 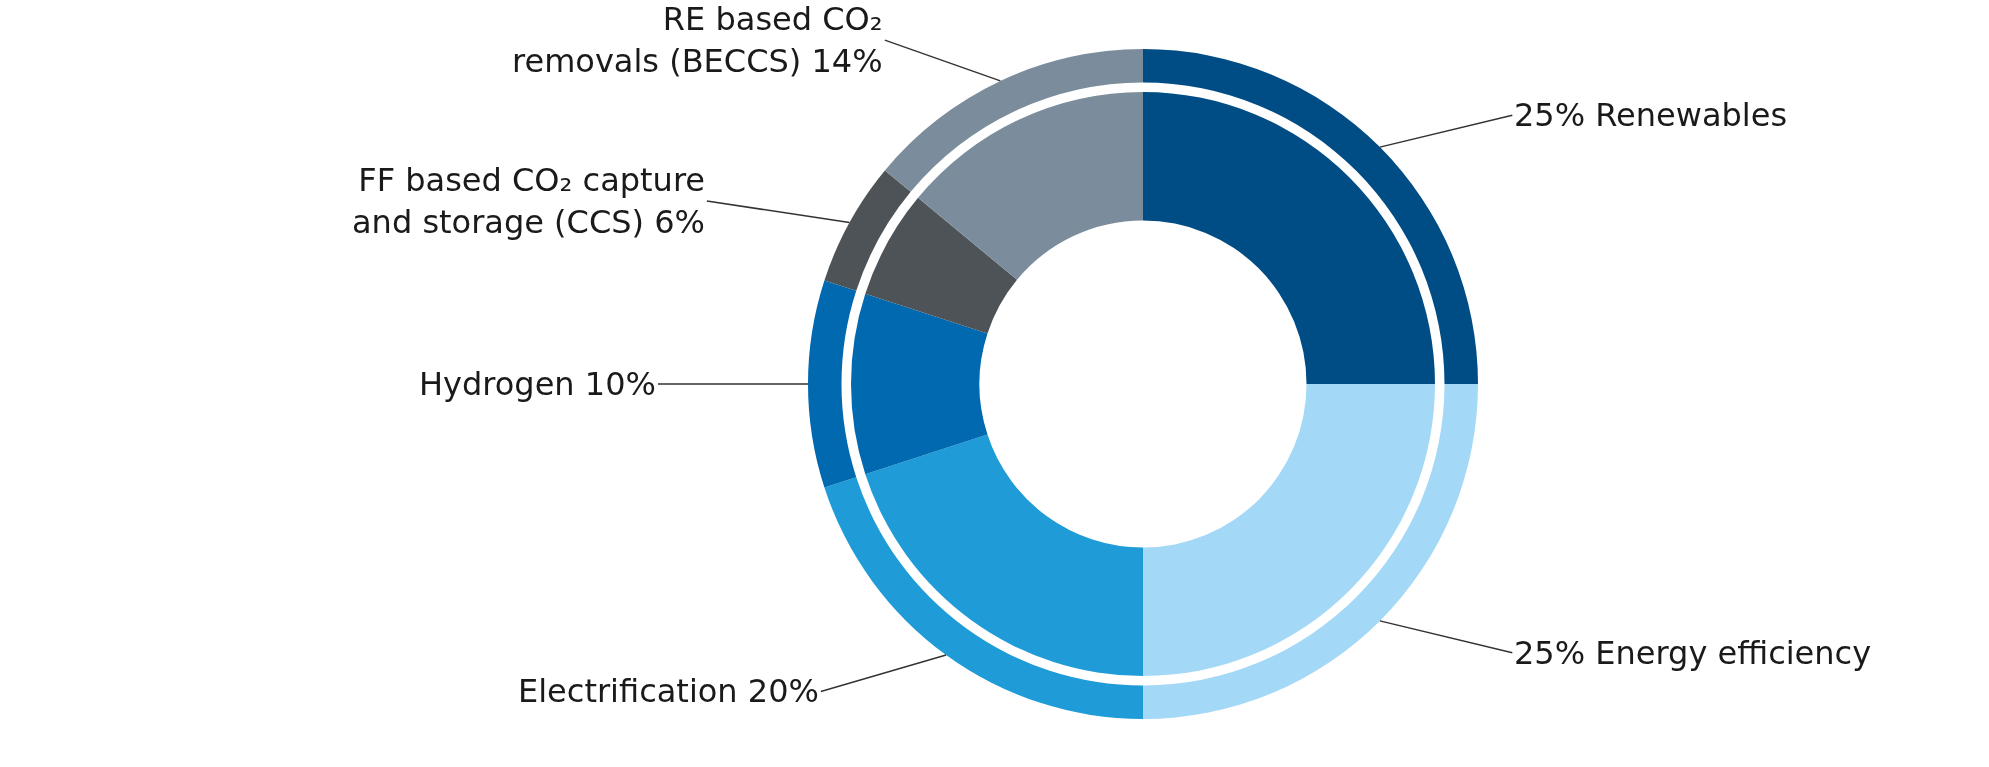 I want to click on slice-label: Hydrogen 10%, so click(x=537, y=384).